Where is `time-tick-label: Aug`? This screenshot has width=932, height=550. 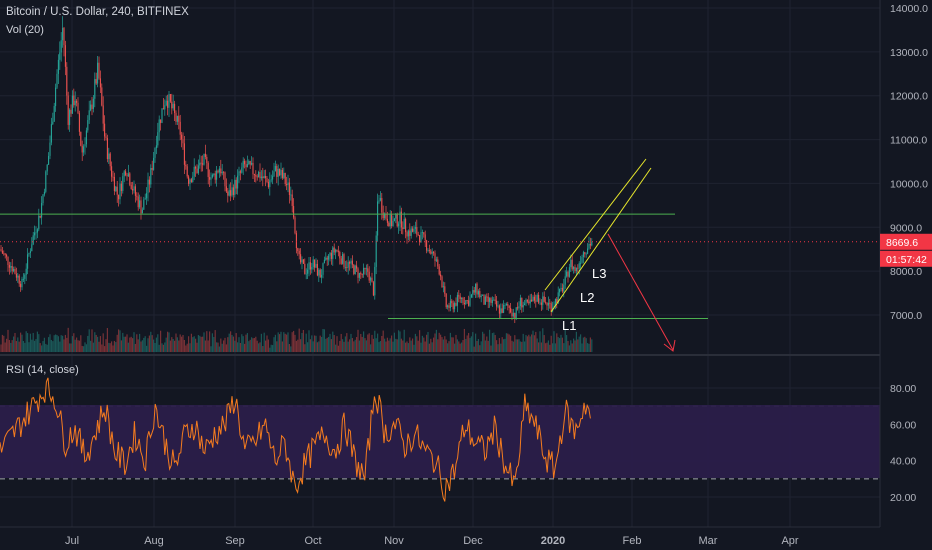 time-tick-label: Aug is located at coordinates (154, 541).